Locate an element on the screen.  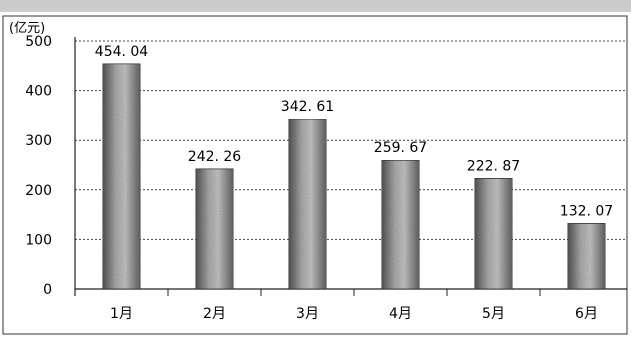
y-tick-label: 200 is located at coordinates (38, 191).